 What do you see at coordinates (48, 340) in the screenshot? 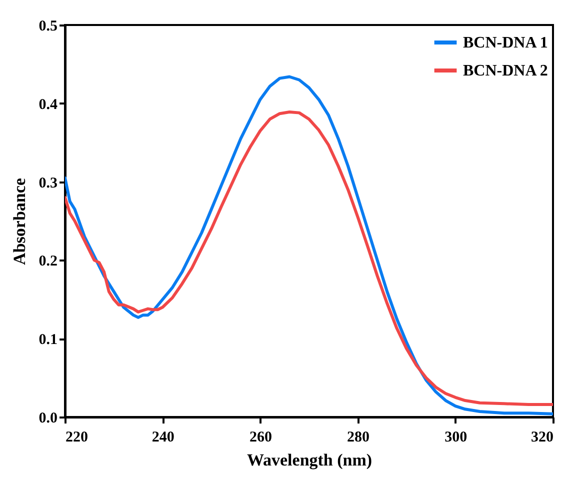
I see `y-tick-label: 0.1` at bounding box center [48, 340].